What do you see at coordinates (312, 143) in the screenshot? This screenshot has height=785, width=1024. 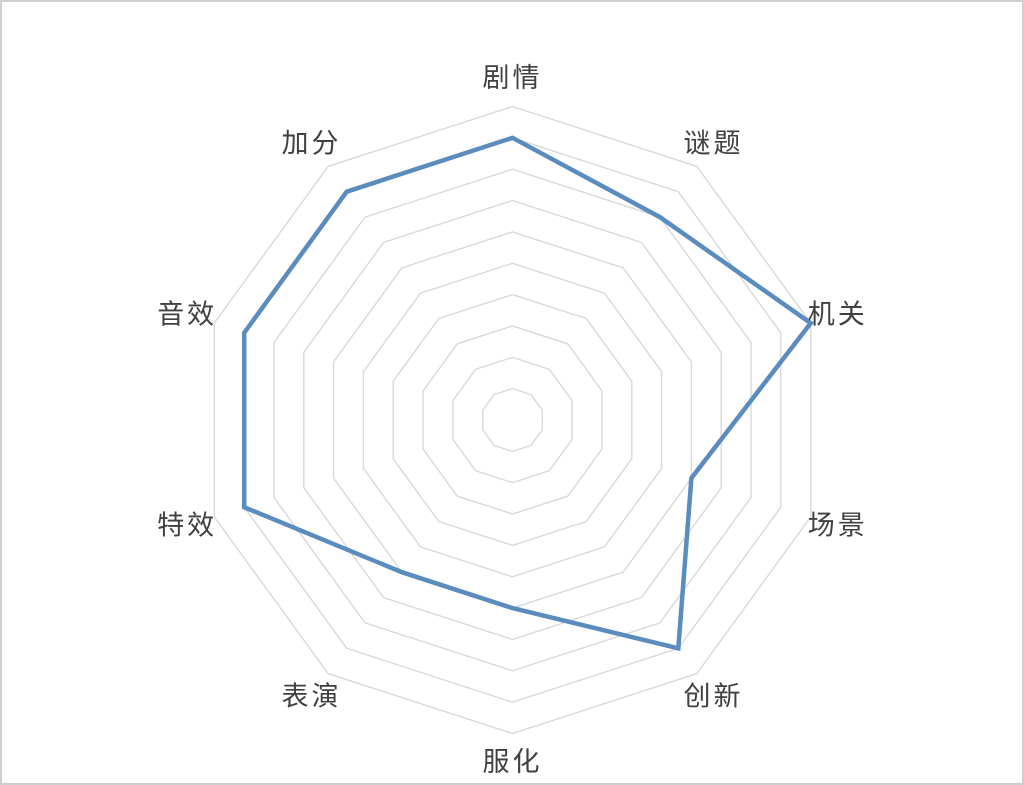 I see `axis-label-9: 加分` at bounding box center [312, 143].